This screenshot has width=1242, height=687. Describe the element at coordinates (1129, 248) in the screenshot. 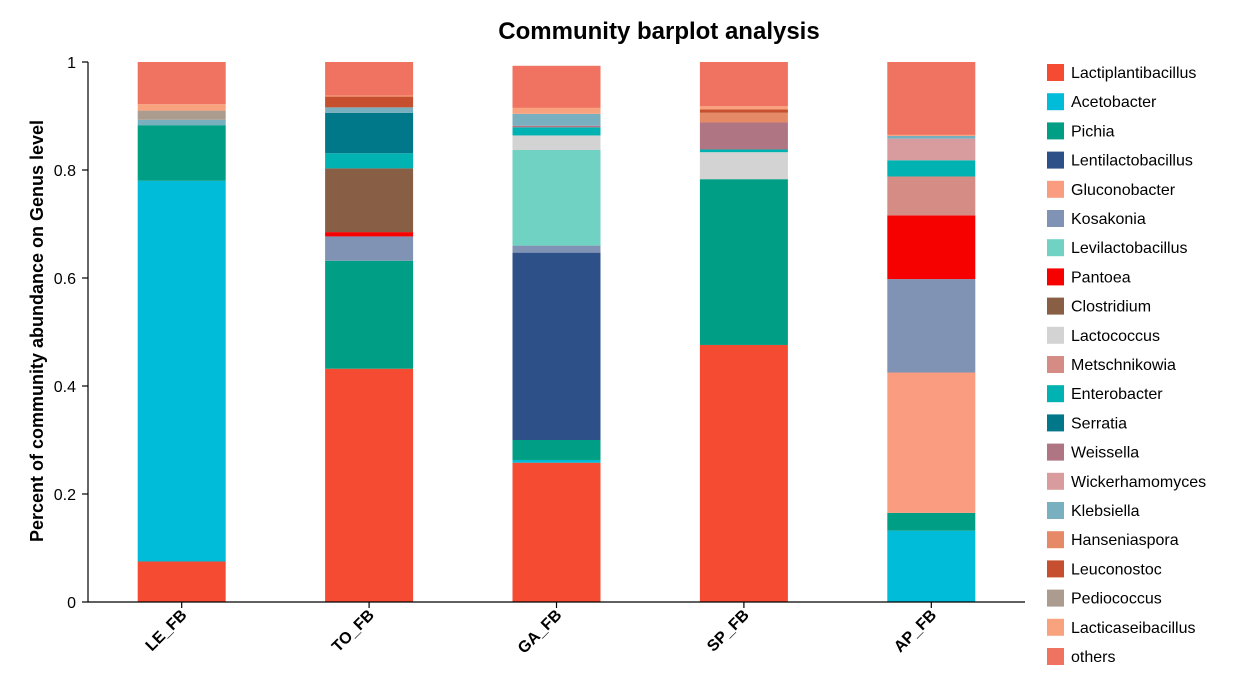

I see `legend-label: Levilactobacillus` at that location.